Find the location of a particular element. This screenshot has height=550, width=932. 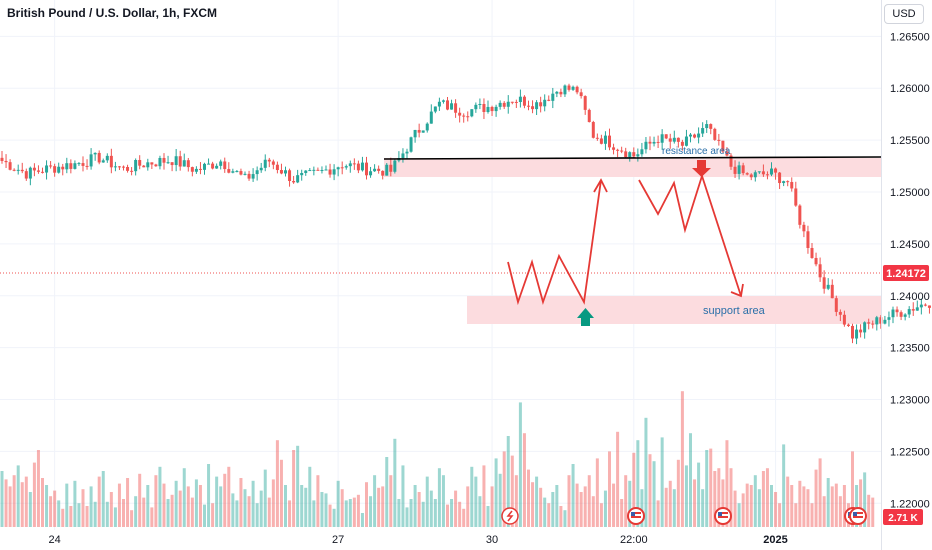

currency-button: USD is located at coordinates (904, 14).